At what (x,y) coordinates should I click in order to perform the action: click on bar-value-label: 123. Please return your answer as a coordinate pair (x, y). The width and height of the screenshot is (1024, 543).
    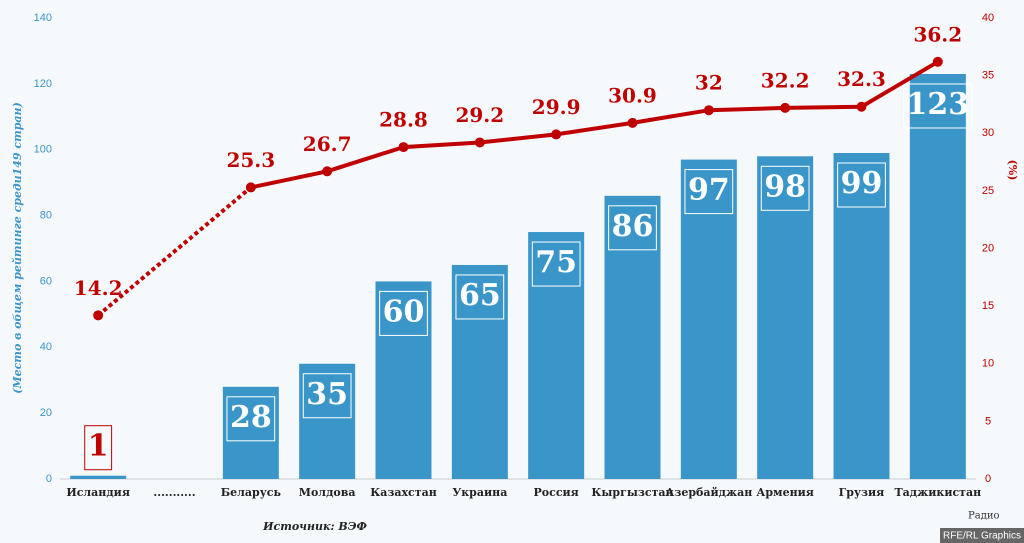
    Looking at the image, I should click on (938, 104).